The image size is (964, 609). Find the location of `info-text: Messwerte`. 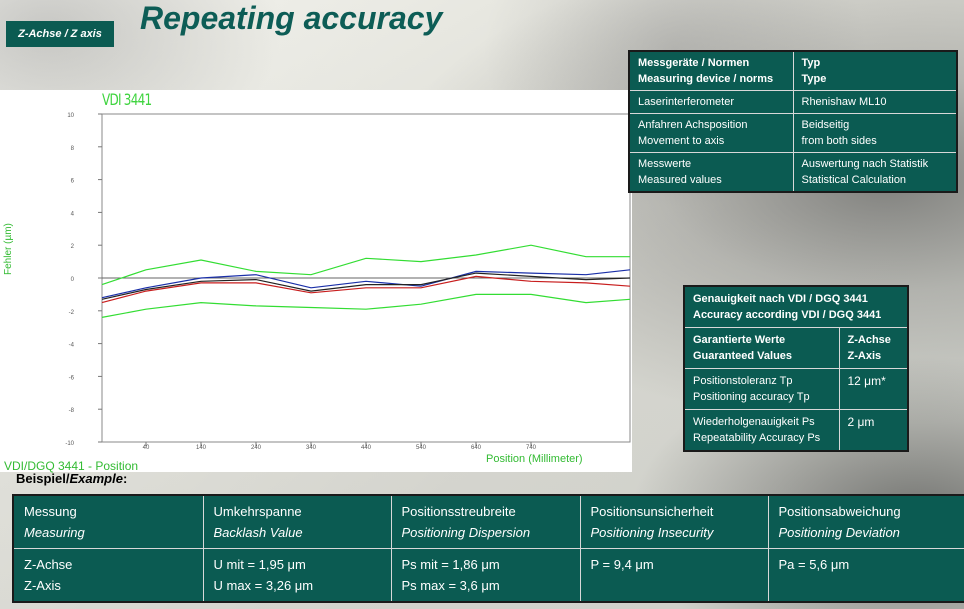

info-text: Messwerte is located at coordinates (665, 164).